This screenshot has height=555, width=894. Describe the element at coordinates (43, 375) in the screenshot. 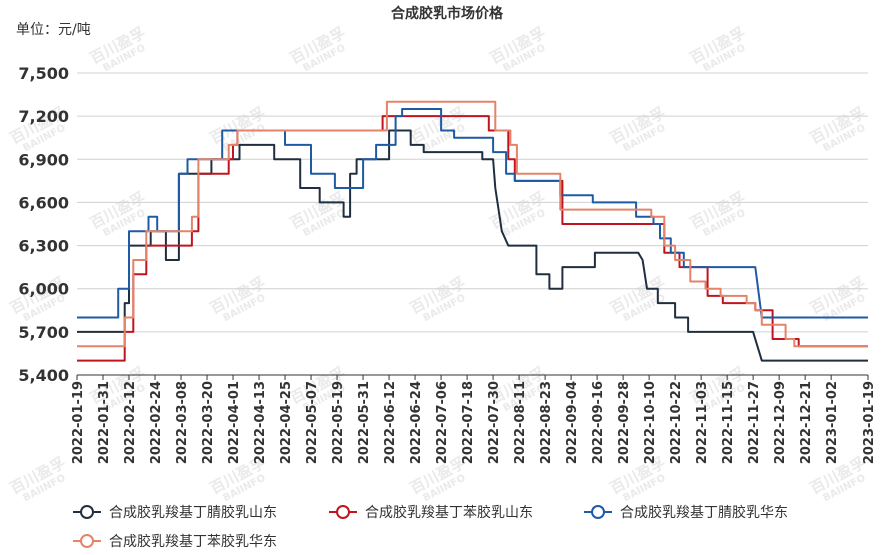

I see `y-tick-label: 5,400` at that location.